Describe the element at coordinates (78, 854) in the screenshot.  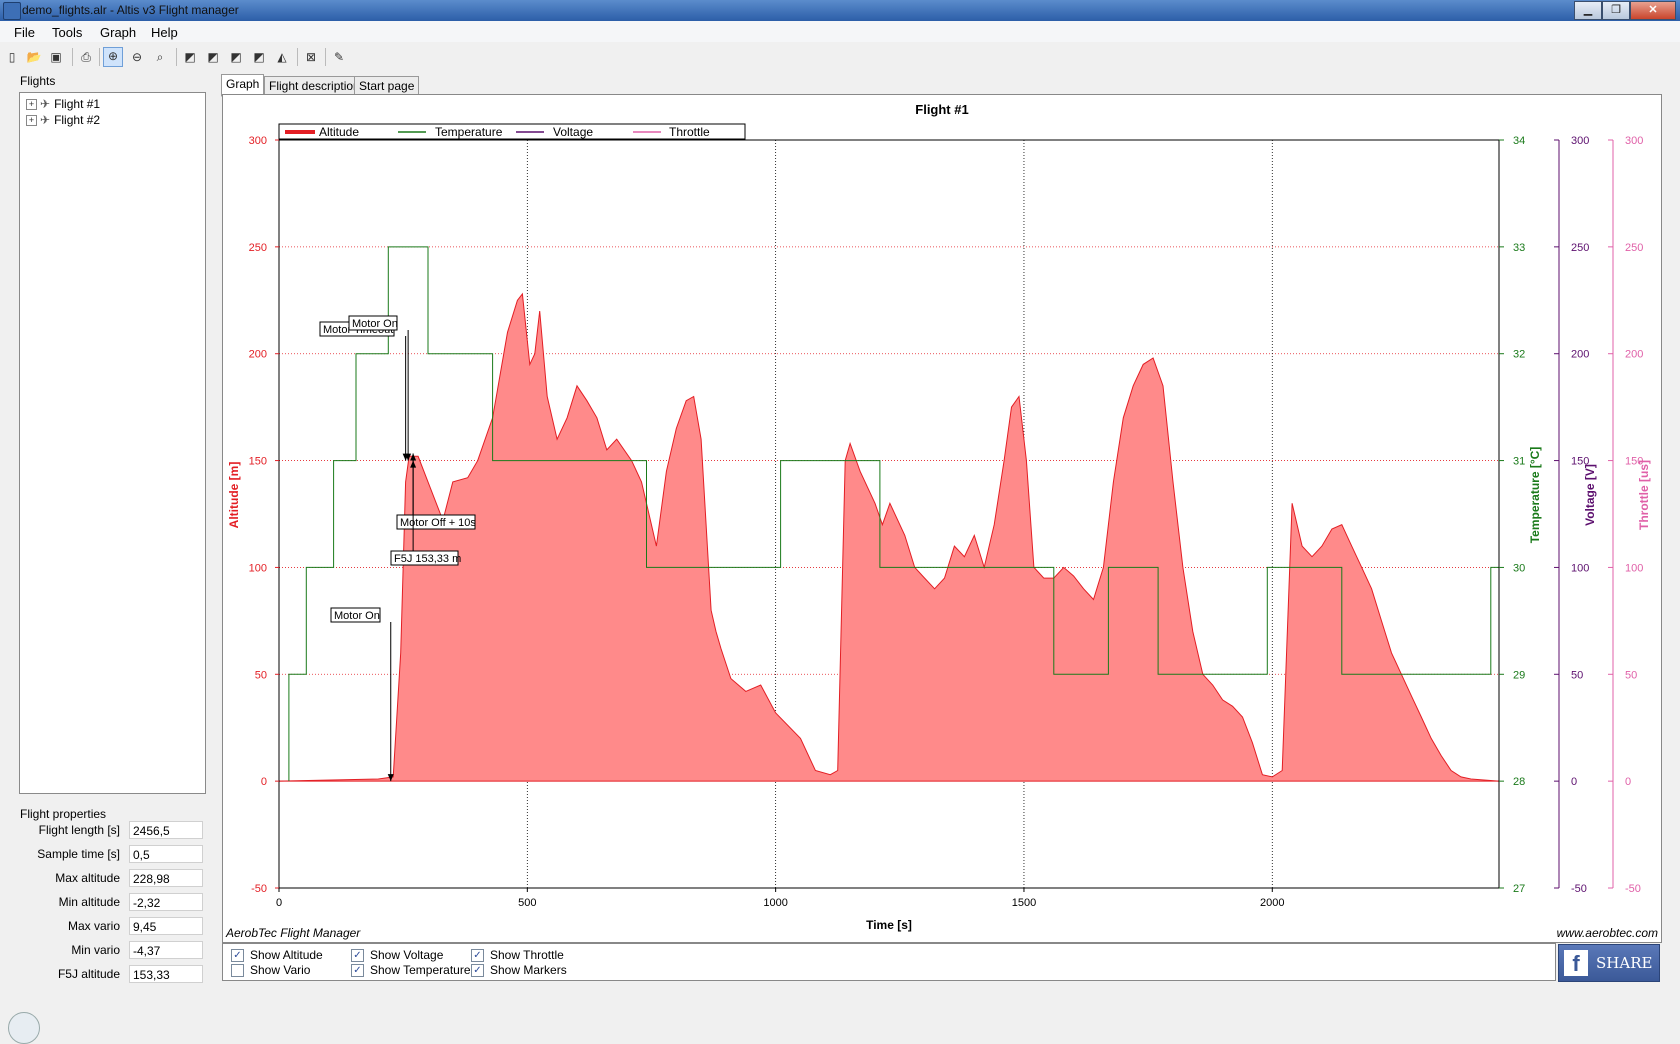
I see `prop-label: Sample time [s]` at that location.